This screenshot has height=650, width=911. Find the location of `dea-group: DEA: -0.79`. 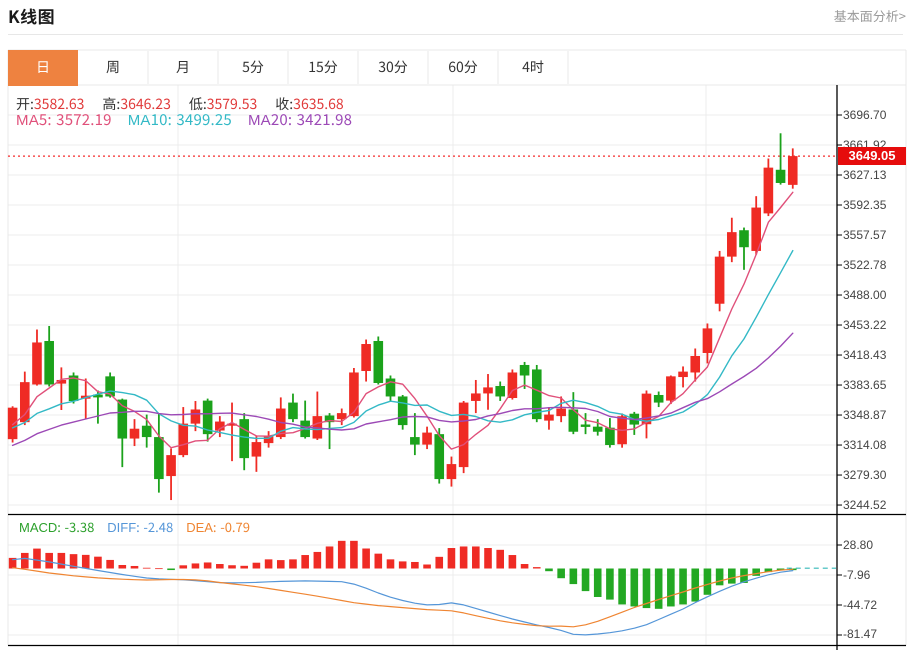

dea-group: DEA: -0.79 is located at coordinates (218, 526).